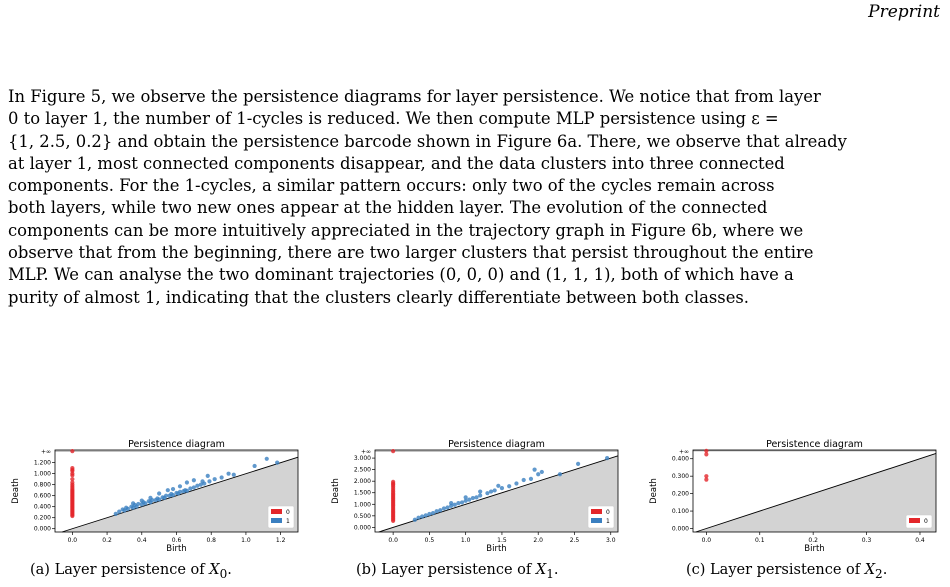 The image size is (950, 587). I want to click on y-tick-label: 1.500, so click(362, 493).